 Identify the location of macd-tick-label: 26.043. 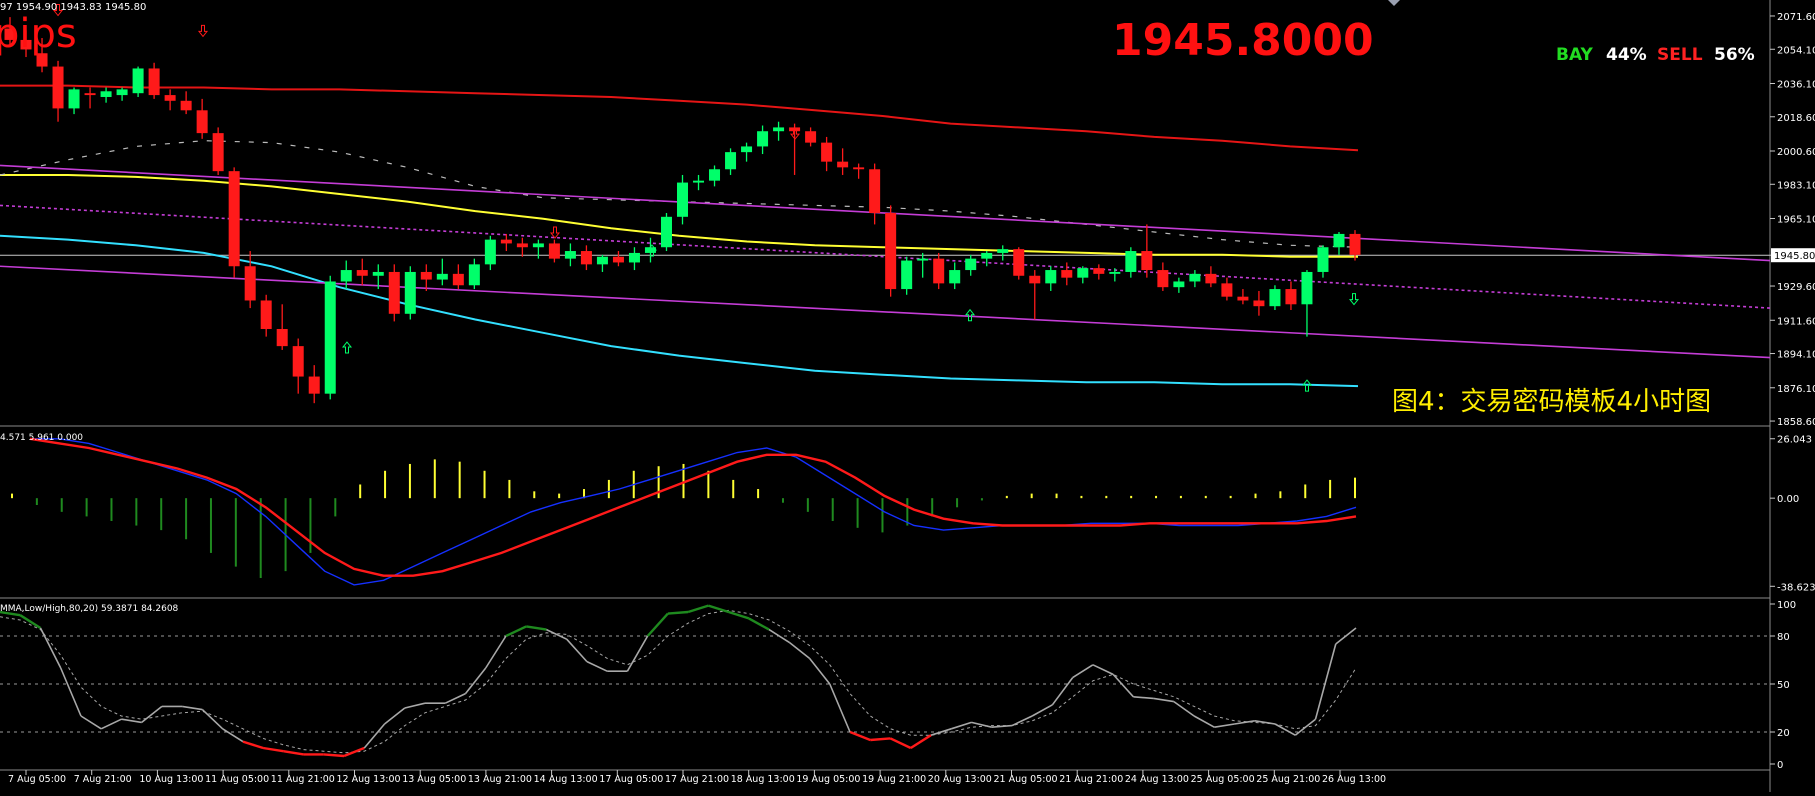
(1794, 440).